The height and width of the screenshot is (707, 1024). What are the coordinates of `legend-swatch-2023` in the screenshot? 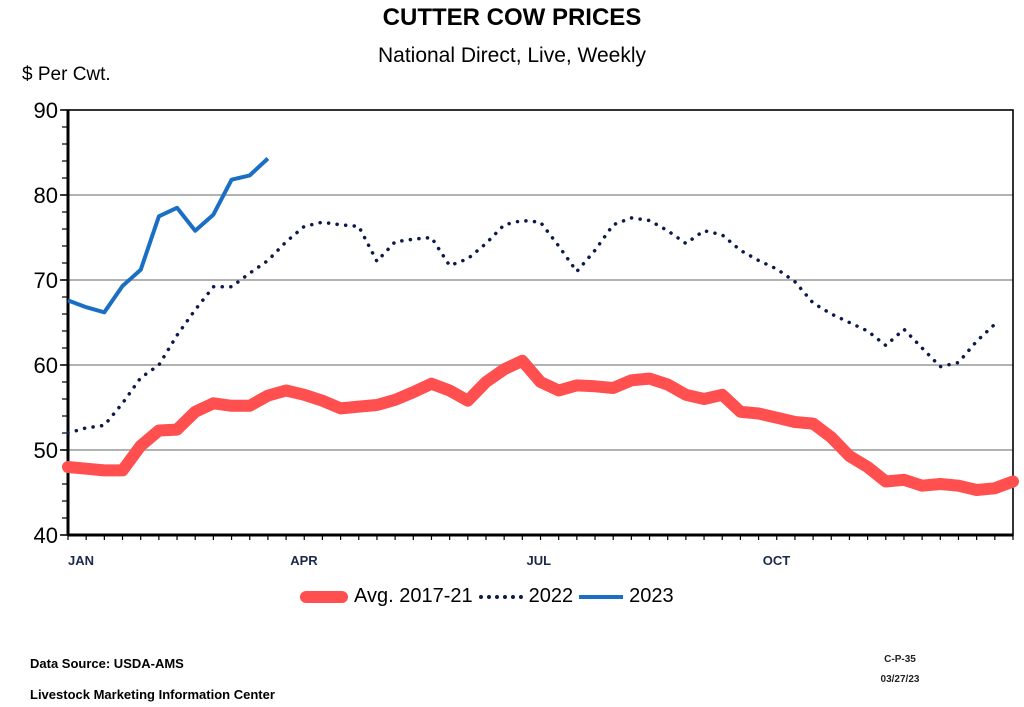 It's located at (601, 596).